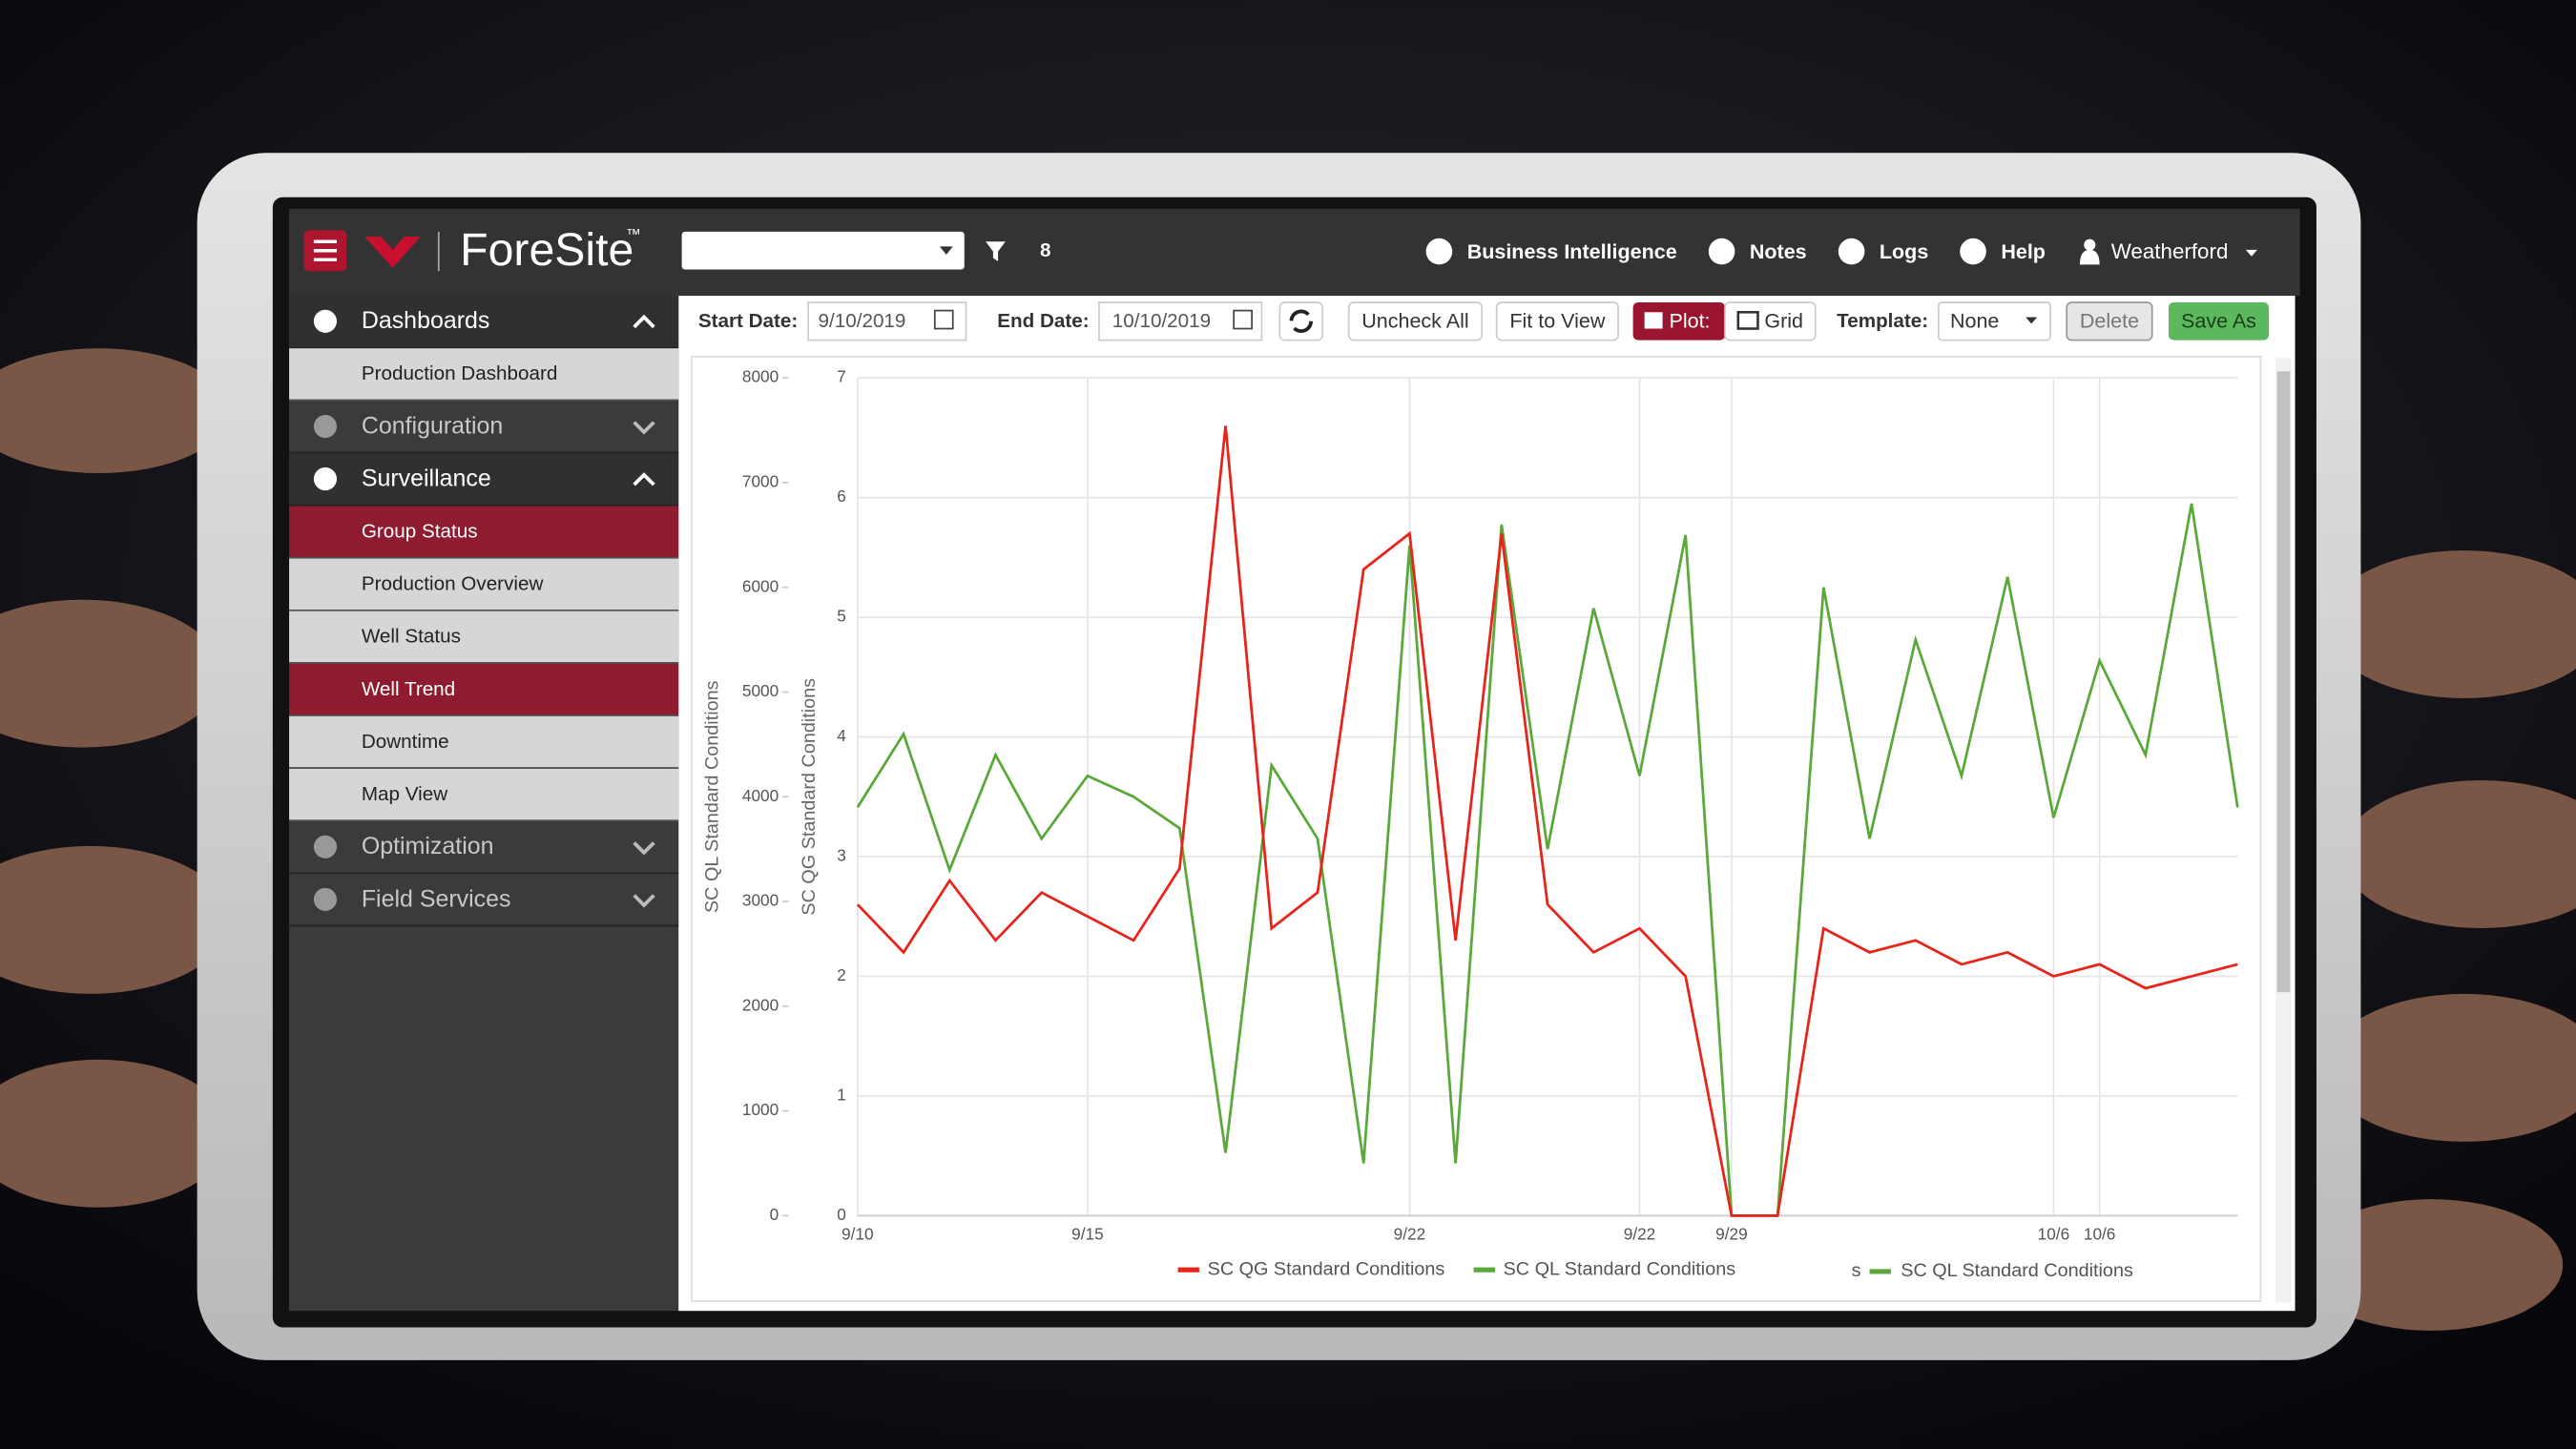 This screenshot has height=1449, width=2576. Describe the element at coordinates (1326, 1268) in the screenshot. I see `legend-label: SC QG Standard Conditions` at that location.